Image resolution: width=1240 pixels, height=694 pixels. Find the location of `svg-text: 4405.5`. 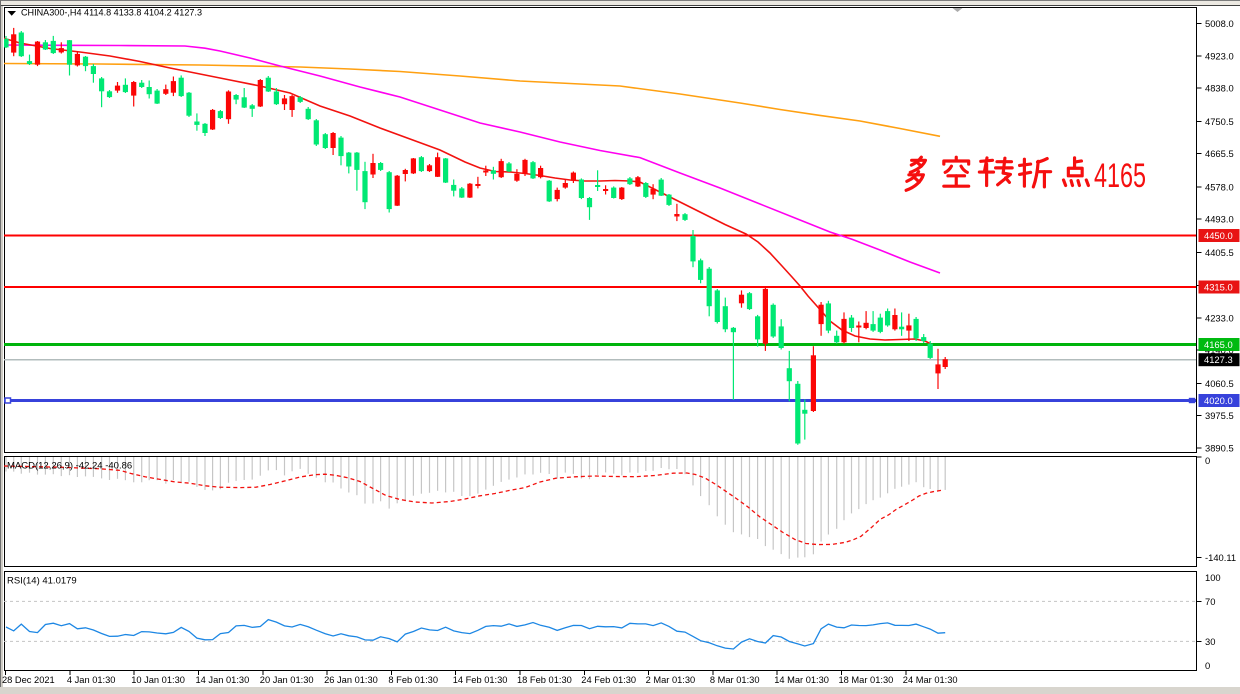

svg-text: 4405.5 is located at coordinates (1219, 252).